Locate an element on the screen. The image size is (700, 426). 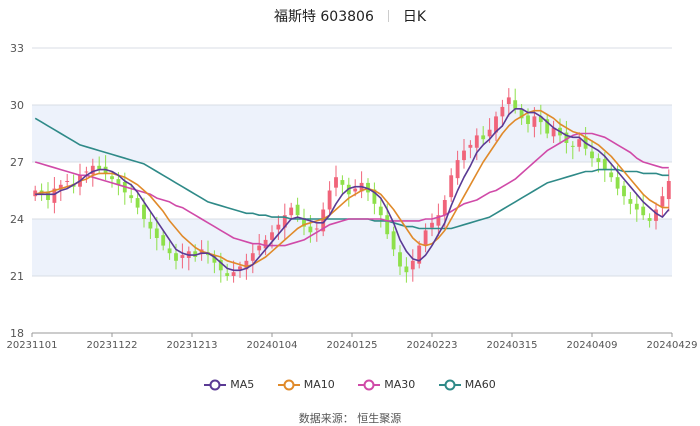
x-tick-label: 20240104 is located at coordinates (272, 345).